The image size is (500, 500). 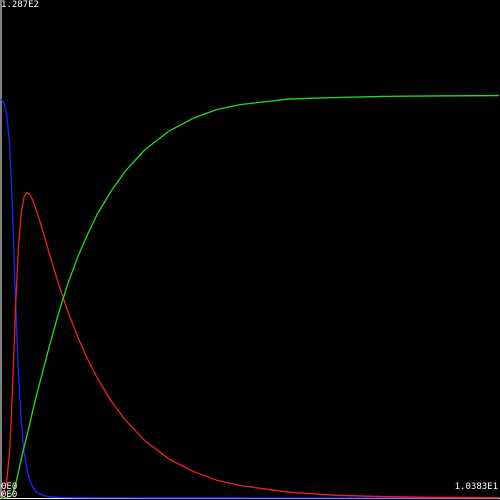 What do you see at coordinates (9, 487) in the screenshot?
I see `y-min-tick-label: 0E0` at bounding box center [9, 487].